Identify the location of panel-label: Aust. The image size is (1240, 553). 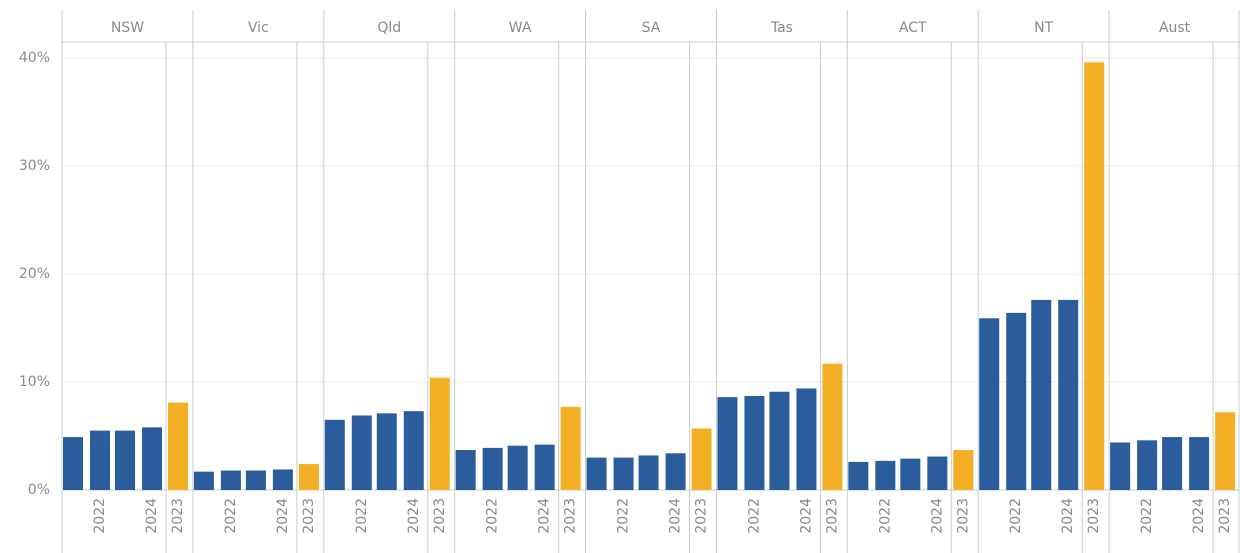
(1175, 28).